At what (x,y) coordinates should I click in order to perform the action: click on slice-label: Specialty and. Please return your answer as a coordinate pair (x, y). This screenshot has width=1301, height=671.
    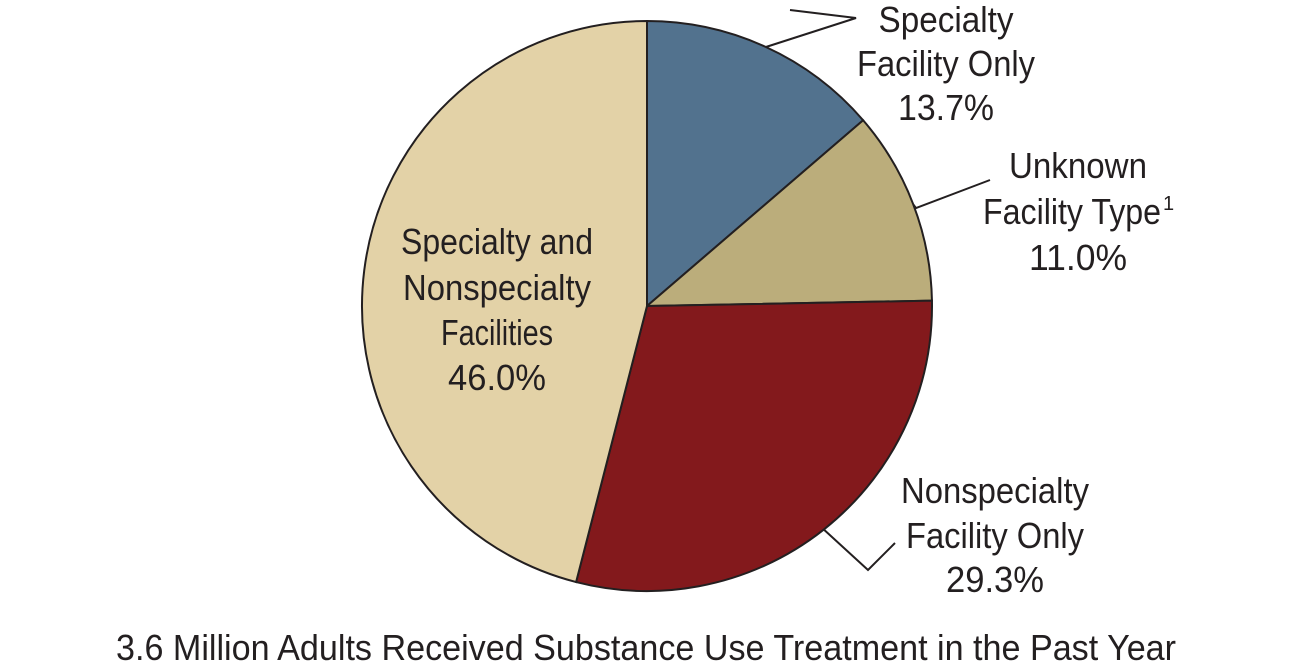
    Looking at the image, I should click on (497, 241).